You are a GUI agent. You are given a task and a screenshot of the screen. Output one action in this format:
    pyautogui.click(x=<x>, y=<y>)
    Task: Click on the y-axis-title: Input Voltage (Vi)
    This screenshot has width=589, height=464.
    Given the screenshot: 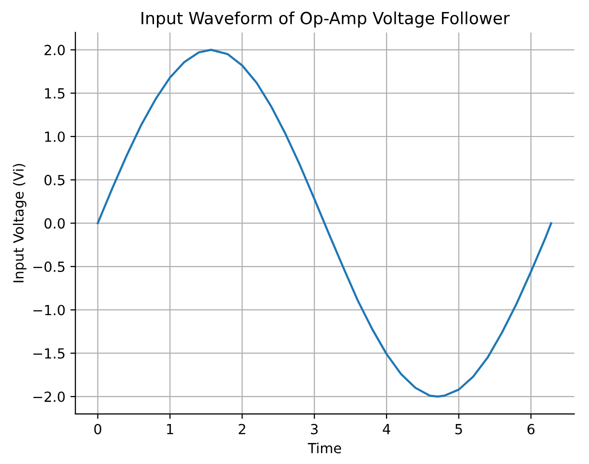 What is the action you would take?
    pyautogui.click(x=19, y=223)
    